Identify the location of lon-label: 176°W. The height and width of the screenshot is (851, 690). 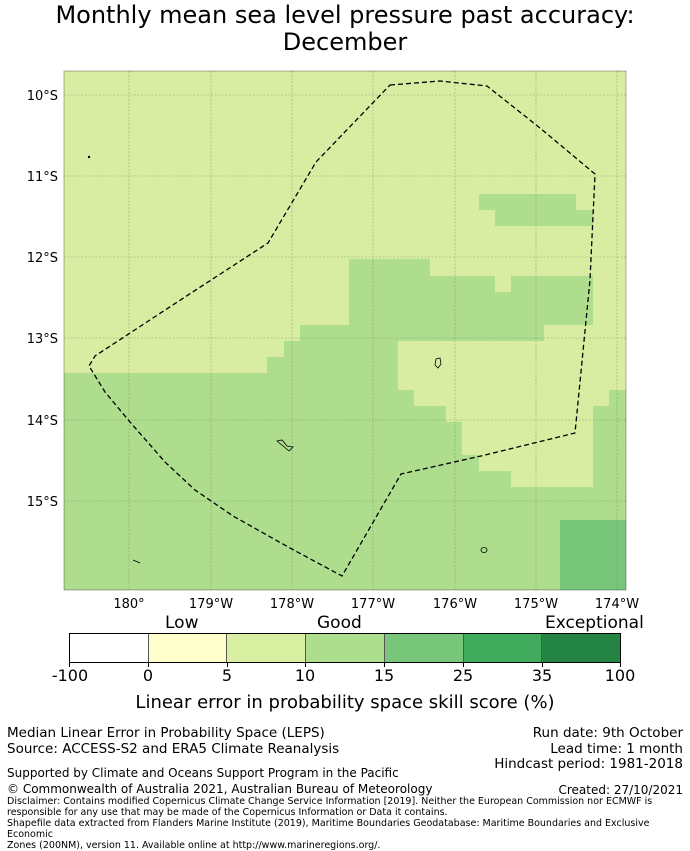
(455, 603).